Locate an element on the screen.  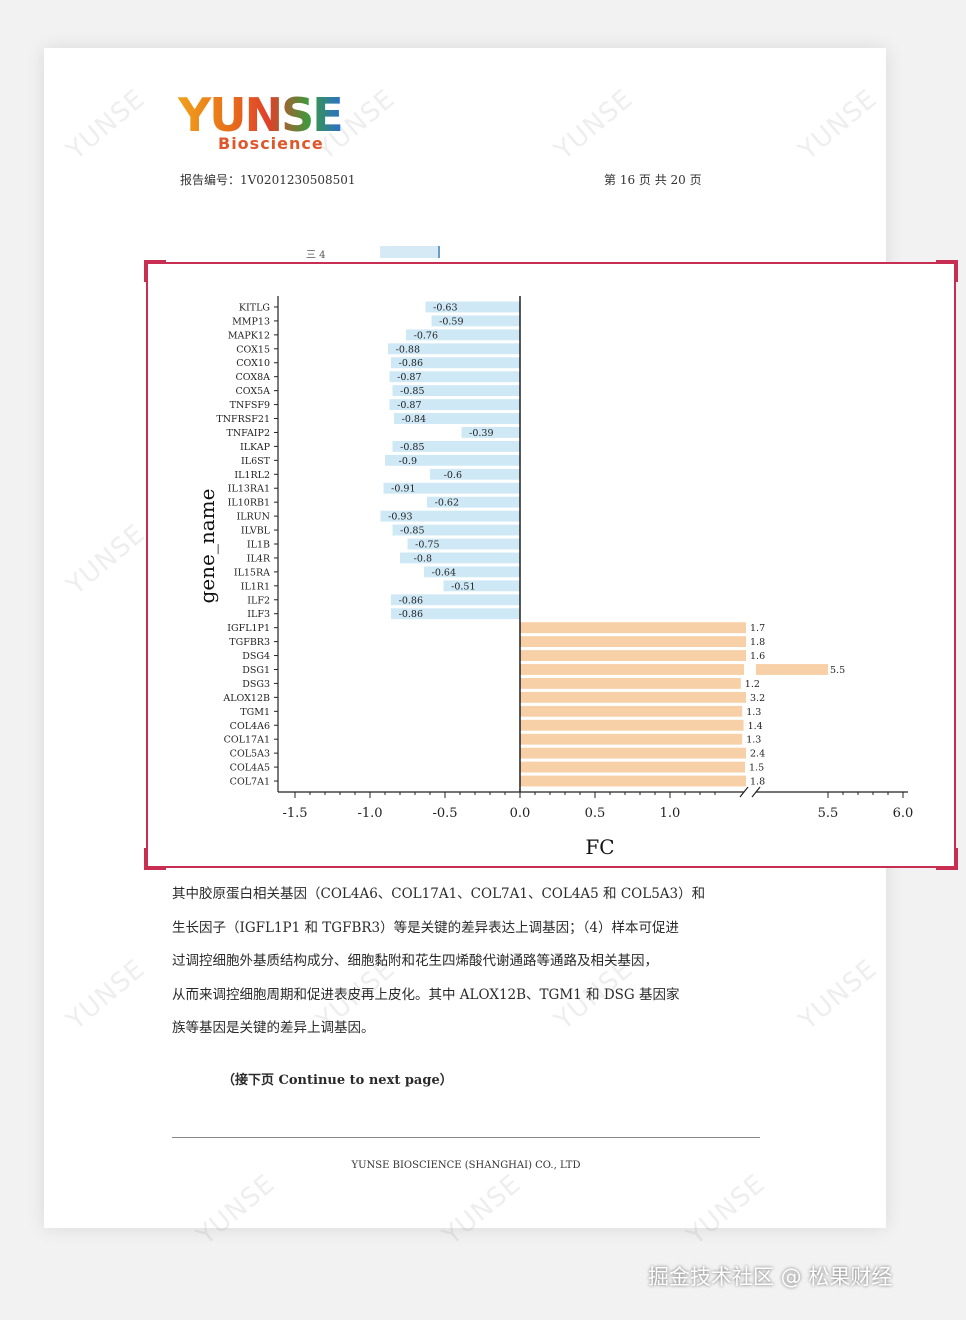
page-number: 第 16 页 共 20 页 is located at coordinates (653, 180).